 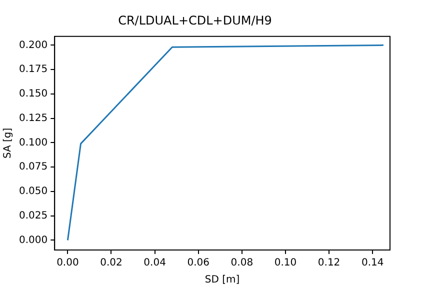 What do you see at coordinates (33, 216) in the screenshot?
I see `y-tick-label: 0.025` at bounding box center [33, 216].